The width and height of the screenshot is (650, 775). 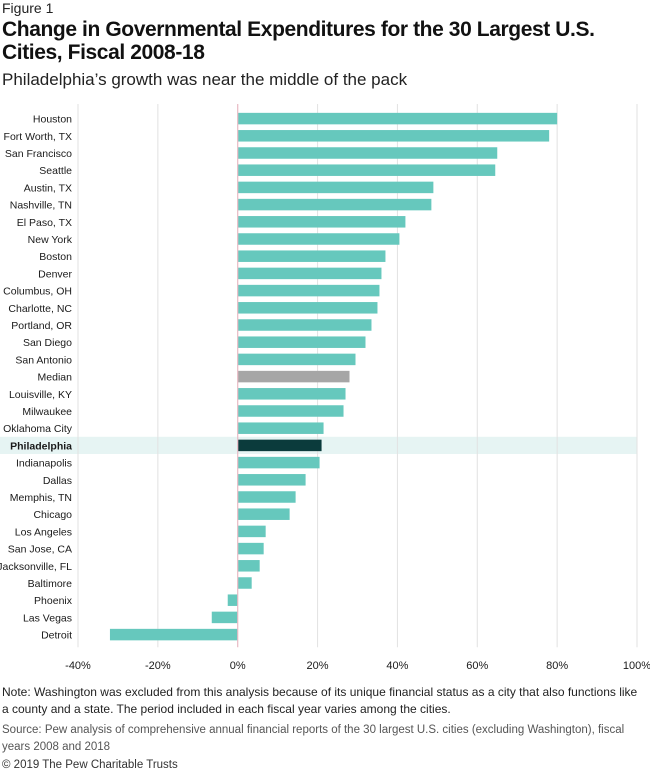 What do you see at coordinates (636, 665) in the screenshot?
I see `x-tick-label: 100%` at bounding box center [636, 665].